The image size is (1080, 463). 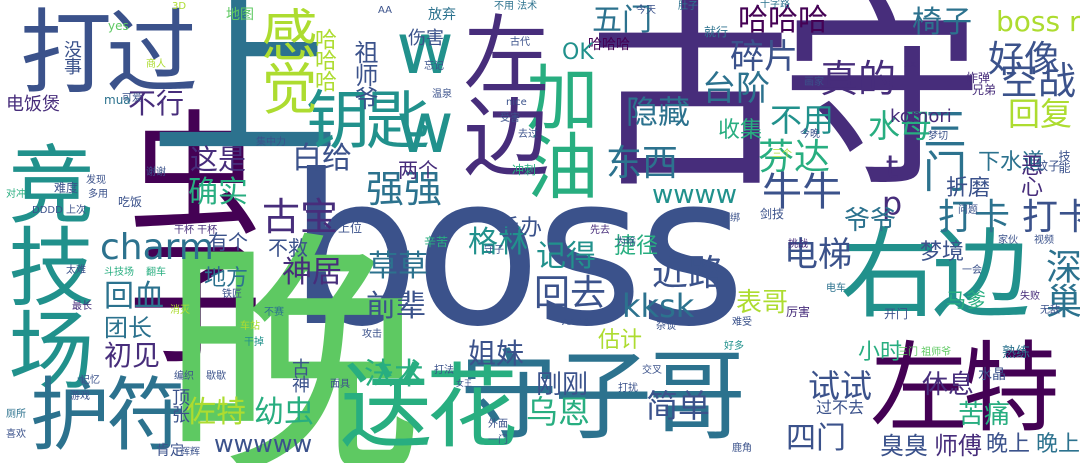 I want to click on word: xx, so click(x=910, y=65).